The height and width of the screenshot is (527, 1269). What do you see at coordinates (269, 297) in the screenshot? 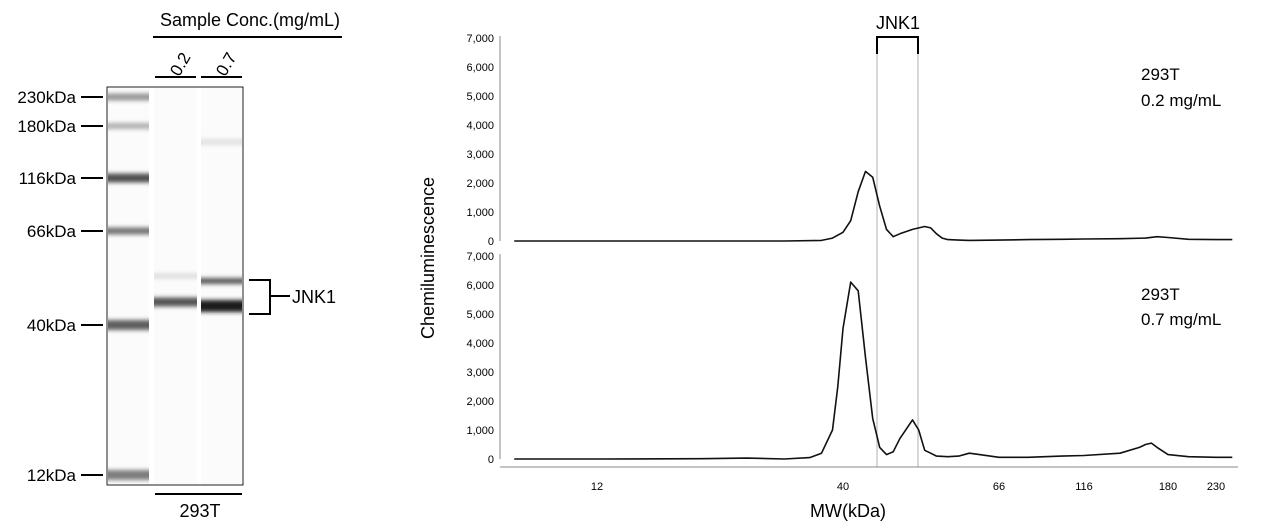
I see `jnk1-bracket` at bounding box center [269, 297].